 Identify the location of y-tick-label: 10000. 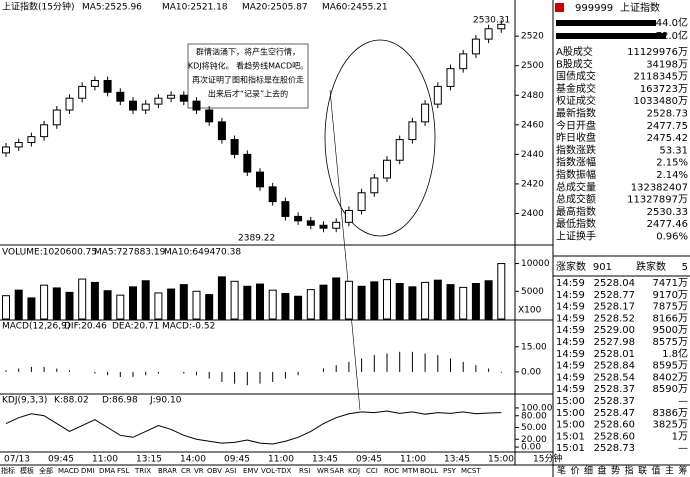
(535, 264).